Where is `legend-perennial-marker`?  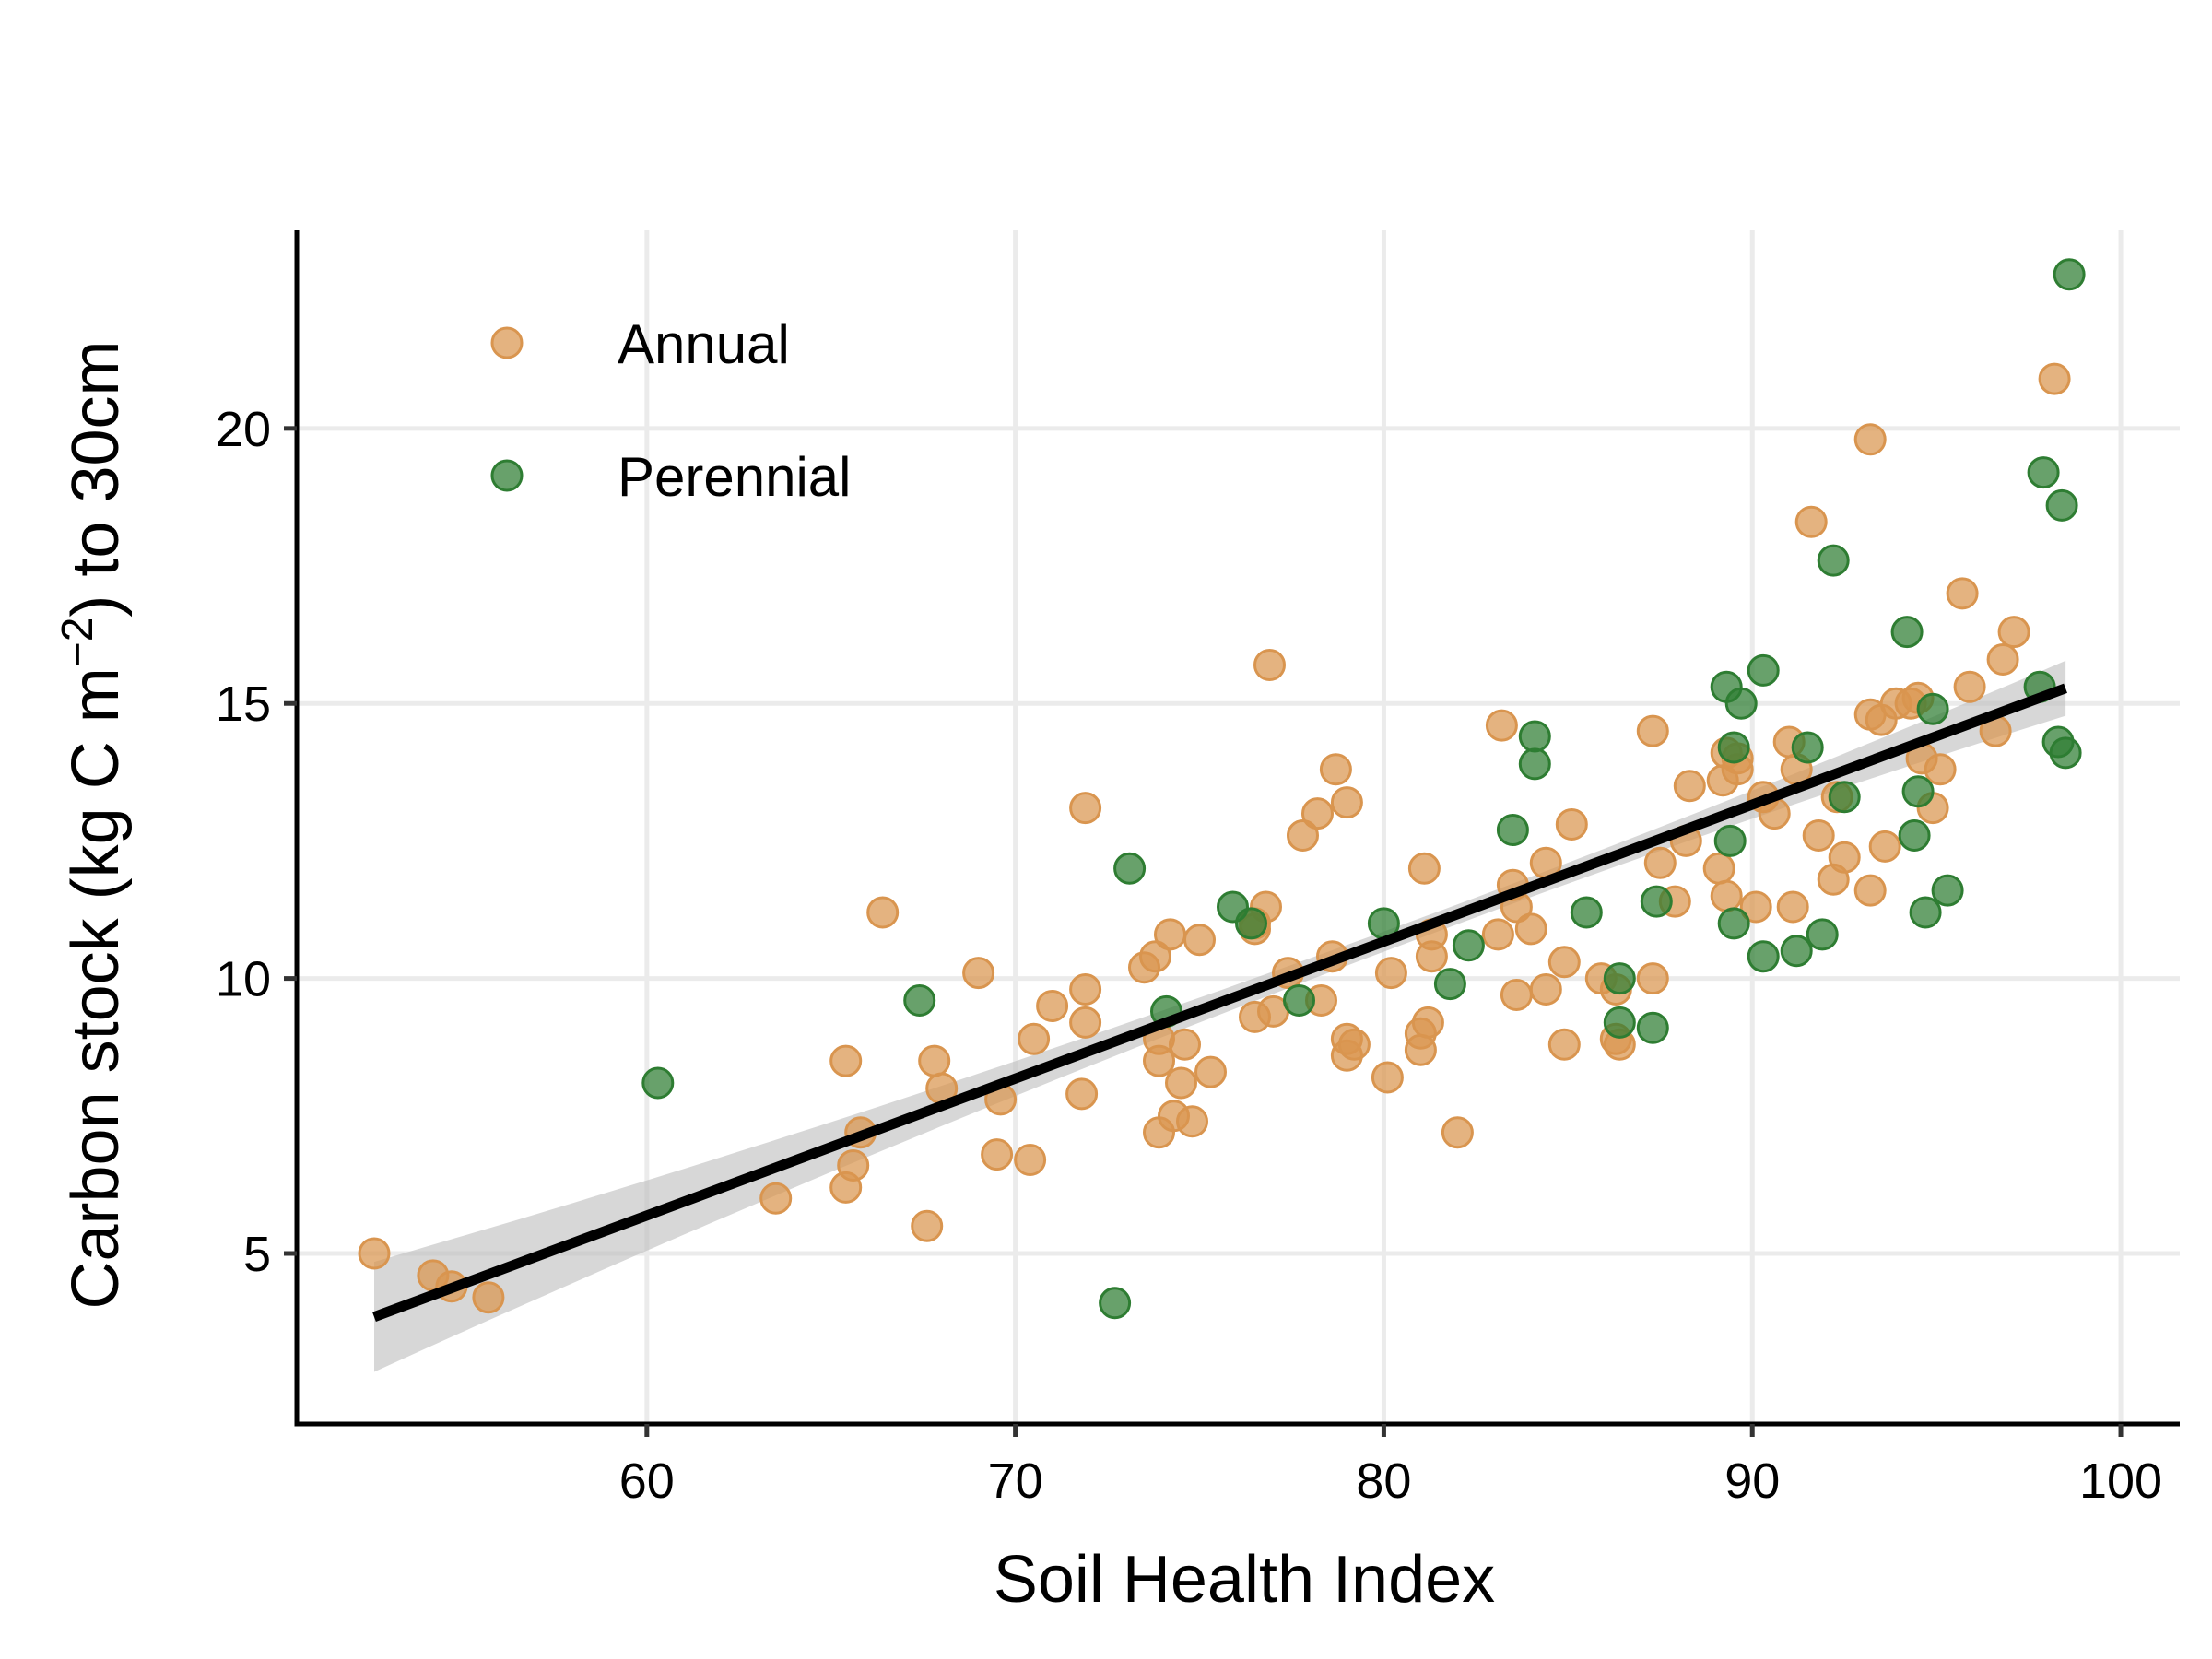 legend-perennial-marker is located at coordinates (507, 475).